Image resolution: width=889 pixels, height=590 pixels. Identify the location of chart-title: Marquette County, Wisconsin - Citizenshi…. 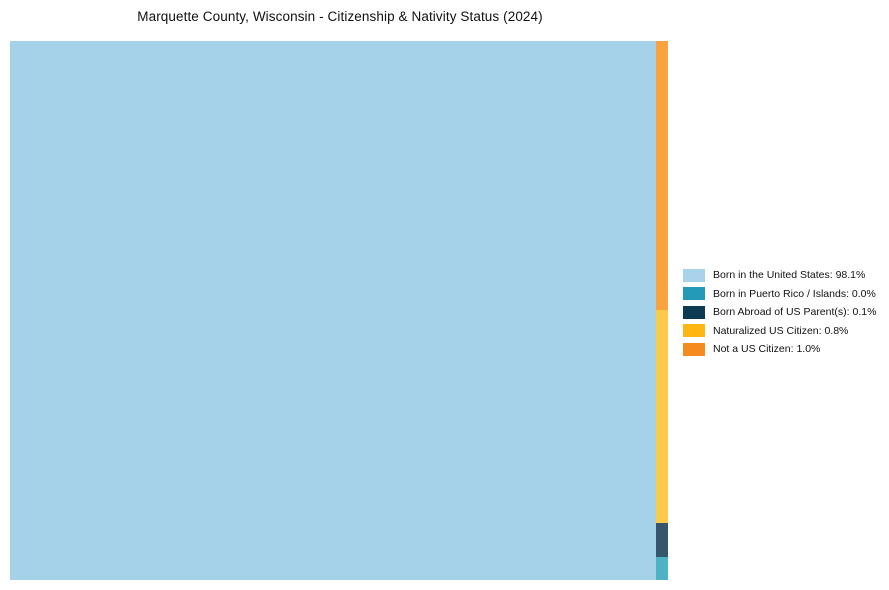
(340, 16).